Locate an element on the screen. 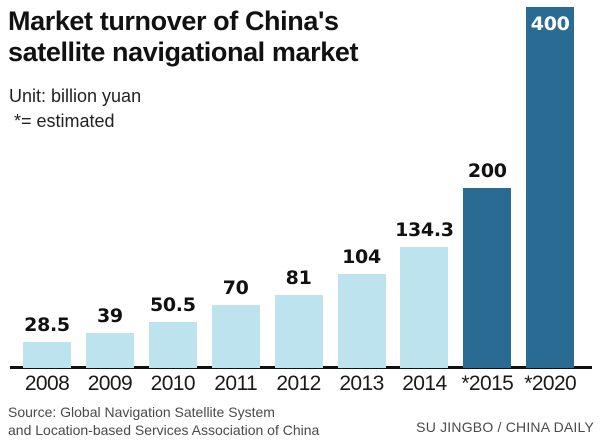 The height and width of the screenshot is (447, 600). bar-value-label: 400 is located at coordinates (550, 24).